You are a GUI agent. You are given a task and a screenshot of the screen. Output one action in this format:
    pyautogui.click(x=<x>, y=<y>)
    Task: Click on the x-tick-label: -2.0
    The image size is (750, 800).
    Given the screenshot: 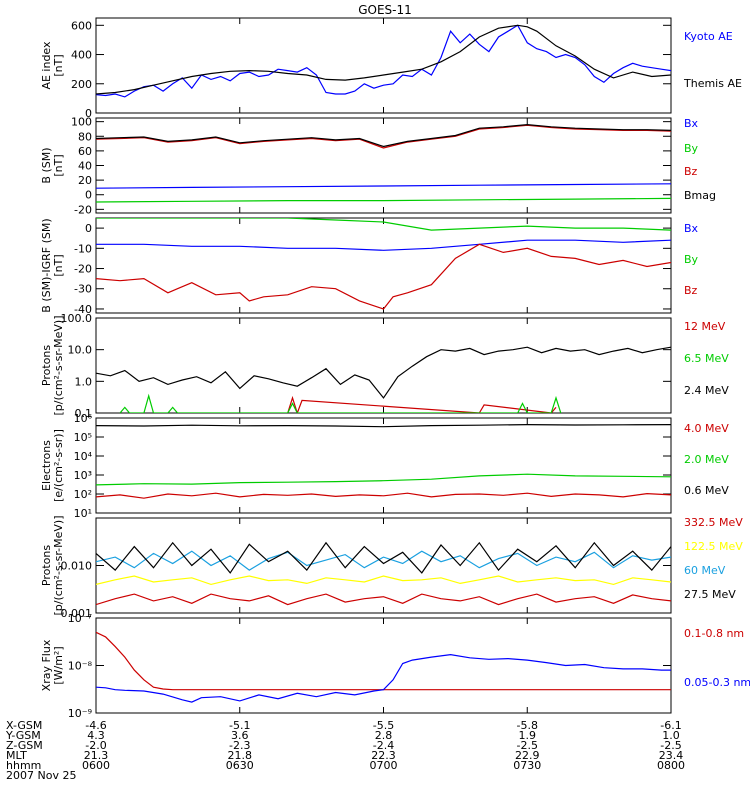 What is the action you would take?
    pyautogui.click(x=95, y=745)
    